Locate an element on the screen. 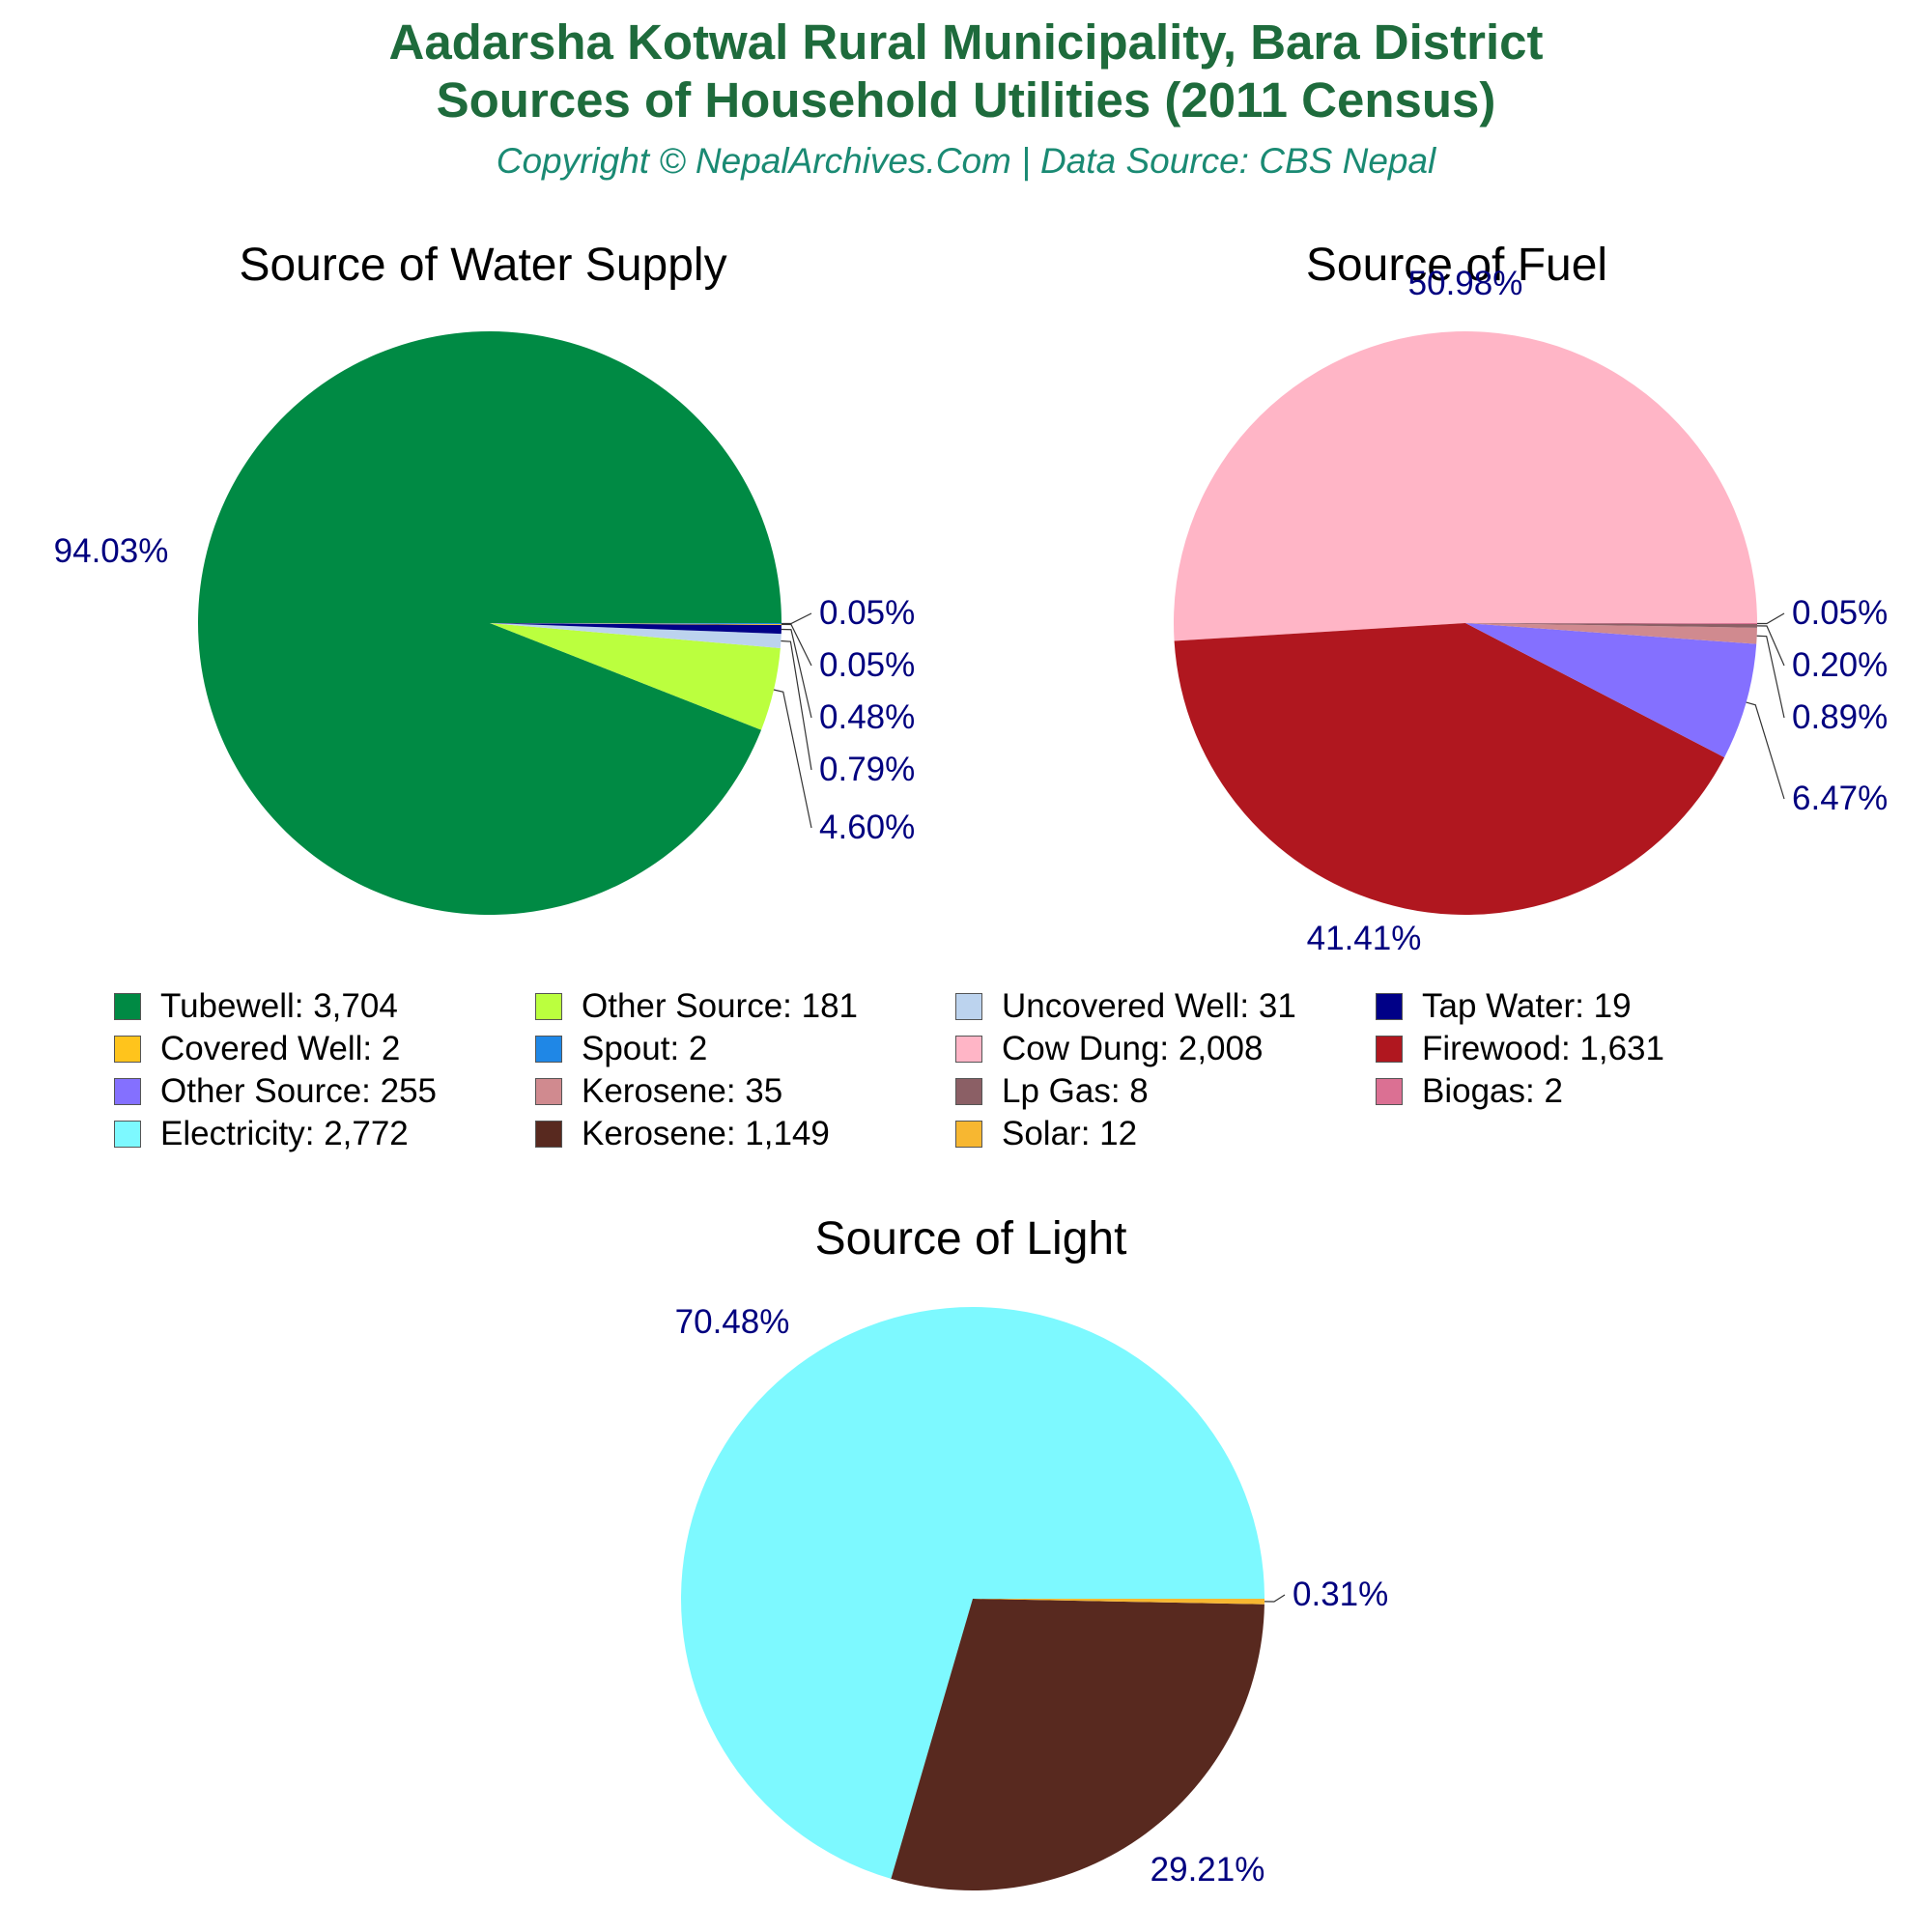 The height and width of the screenshot is (1932, 1932). legend-label: Cow Dung: 2,008 is located at coordinates (1133, 1048).